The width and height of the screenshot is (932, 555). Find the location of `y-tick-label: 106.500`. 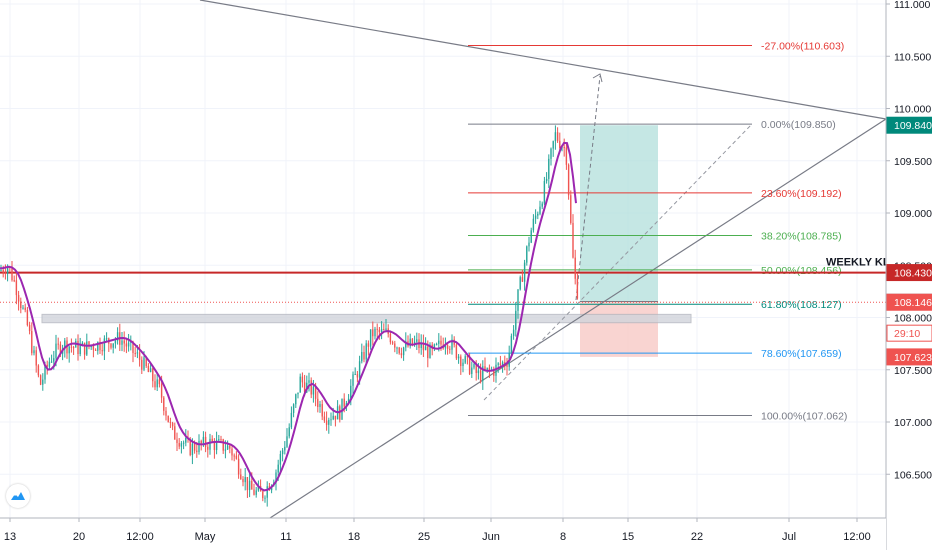

y-tick-label: 106.500 is located at coordinates (913, 475).